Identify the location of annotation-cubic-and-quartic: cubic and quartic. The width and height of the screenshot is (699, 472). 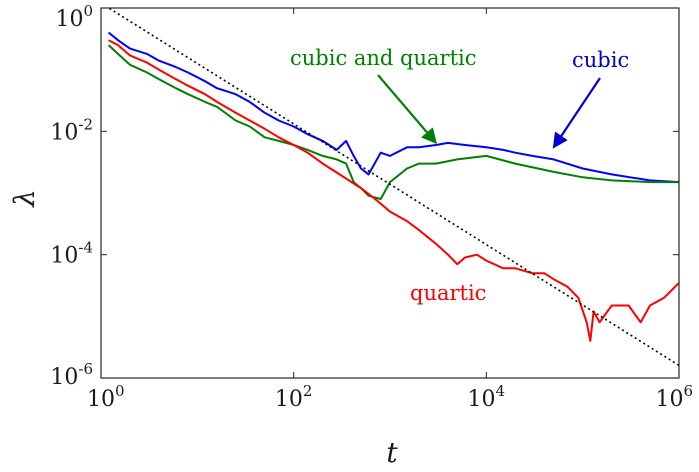
(383, 58).